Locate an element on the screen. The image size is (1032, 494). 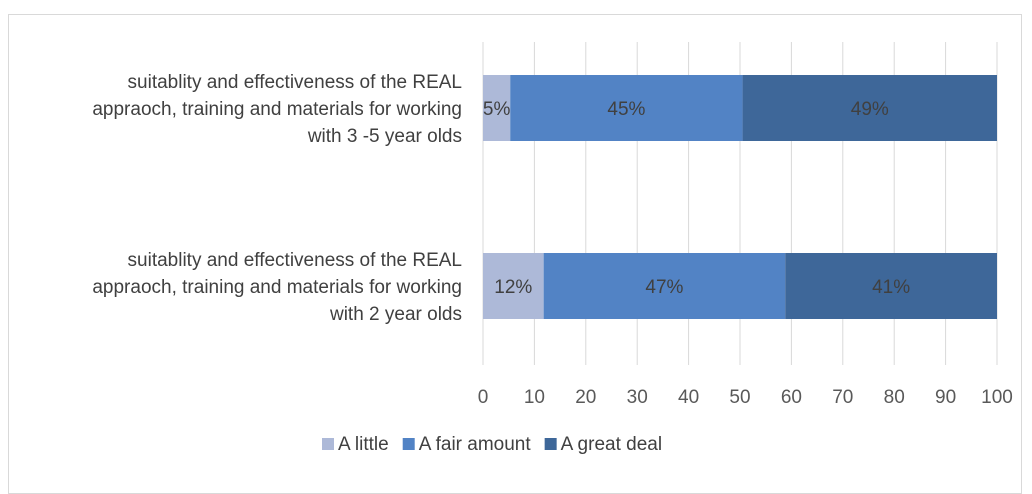
x-tick-label: 0 is located at coordinates (483, 397).